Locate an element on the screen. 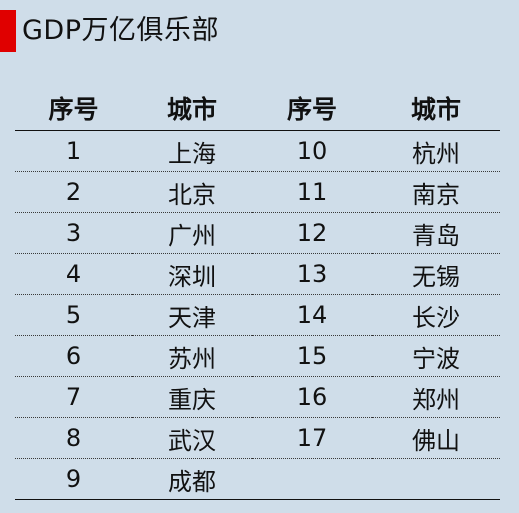  table-row: 5 天津 14 长沙 is located at coordinates (257, 315).